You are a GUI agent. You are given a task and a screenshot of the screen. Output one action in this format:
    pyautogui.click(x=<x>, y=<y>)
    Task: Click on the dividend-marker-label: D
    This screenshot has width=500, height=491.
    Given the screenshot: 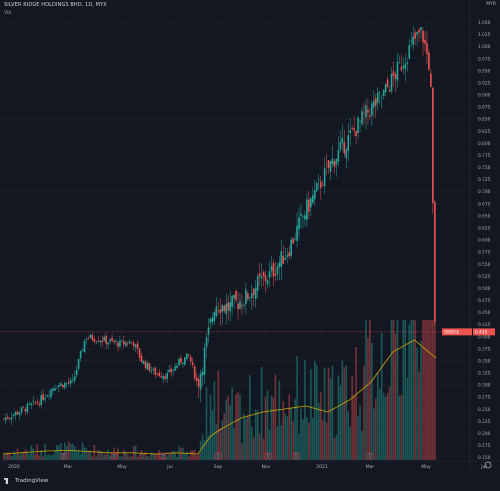 What is the action you would take?
    pyautogui.click(x=369, y=456)
    